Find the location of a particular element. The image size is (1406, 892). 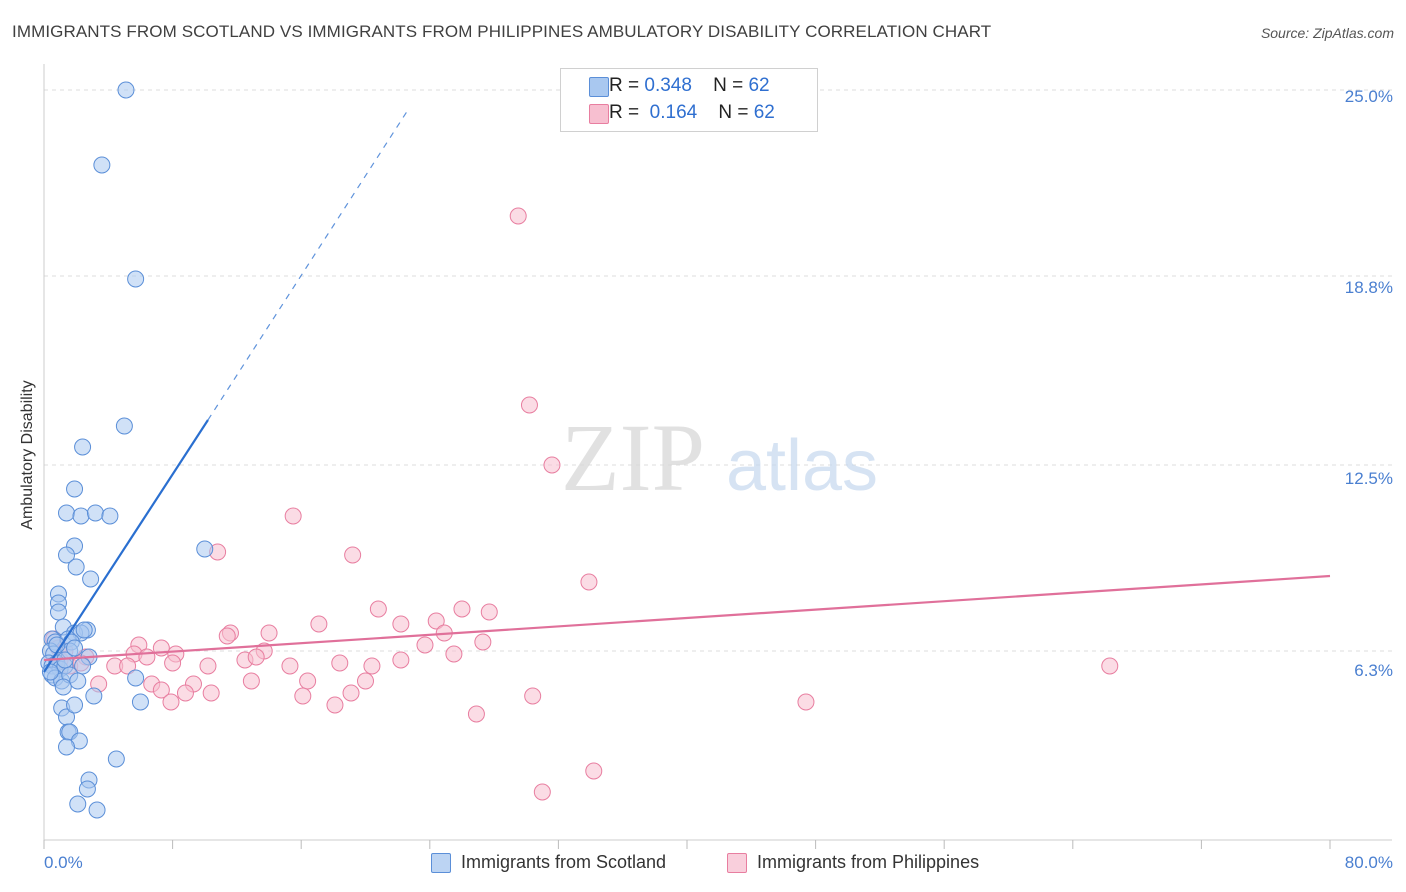

x-tick-label: 80.0% is located at coordinates (1368, 862).